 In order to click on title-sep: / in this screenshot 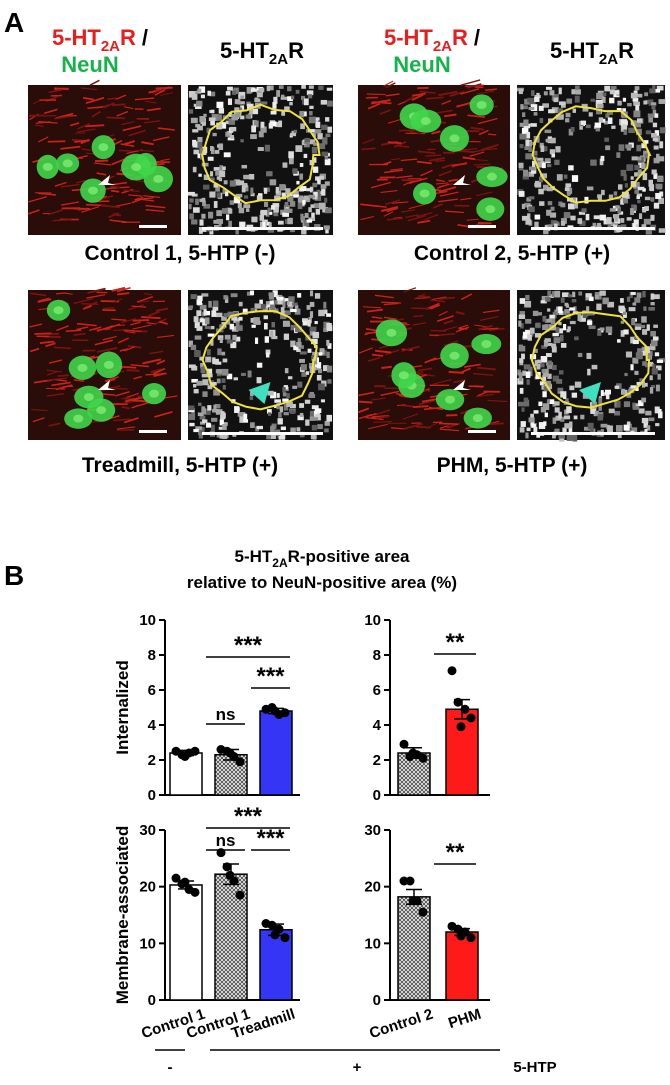, I will do `click(145, 37)`.